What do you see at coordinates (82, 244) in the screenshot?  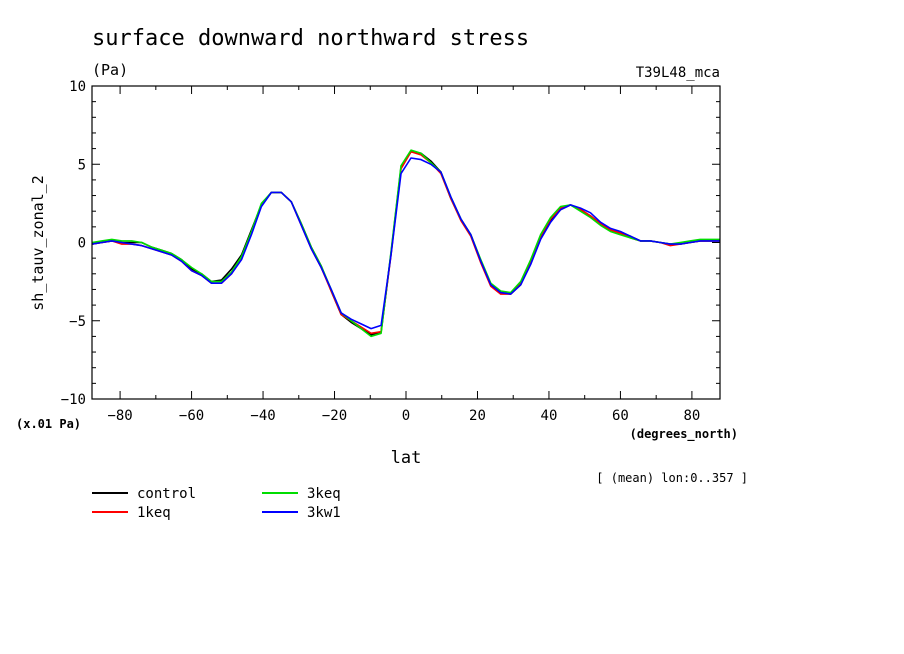 I see `y-tick-label: 0` at bounding box center [82, 244].